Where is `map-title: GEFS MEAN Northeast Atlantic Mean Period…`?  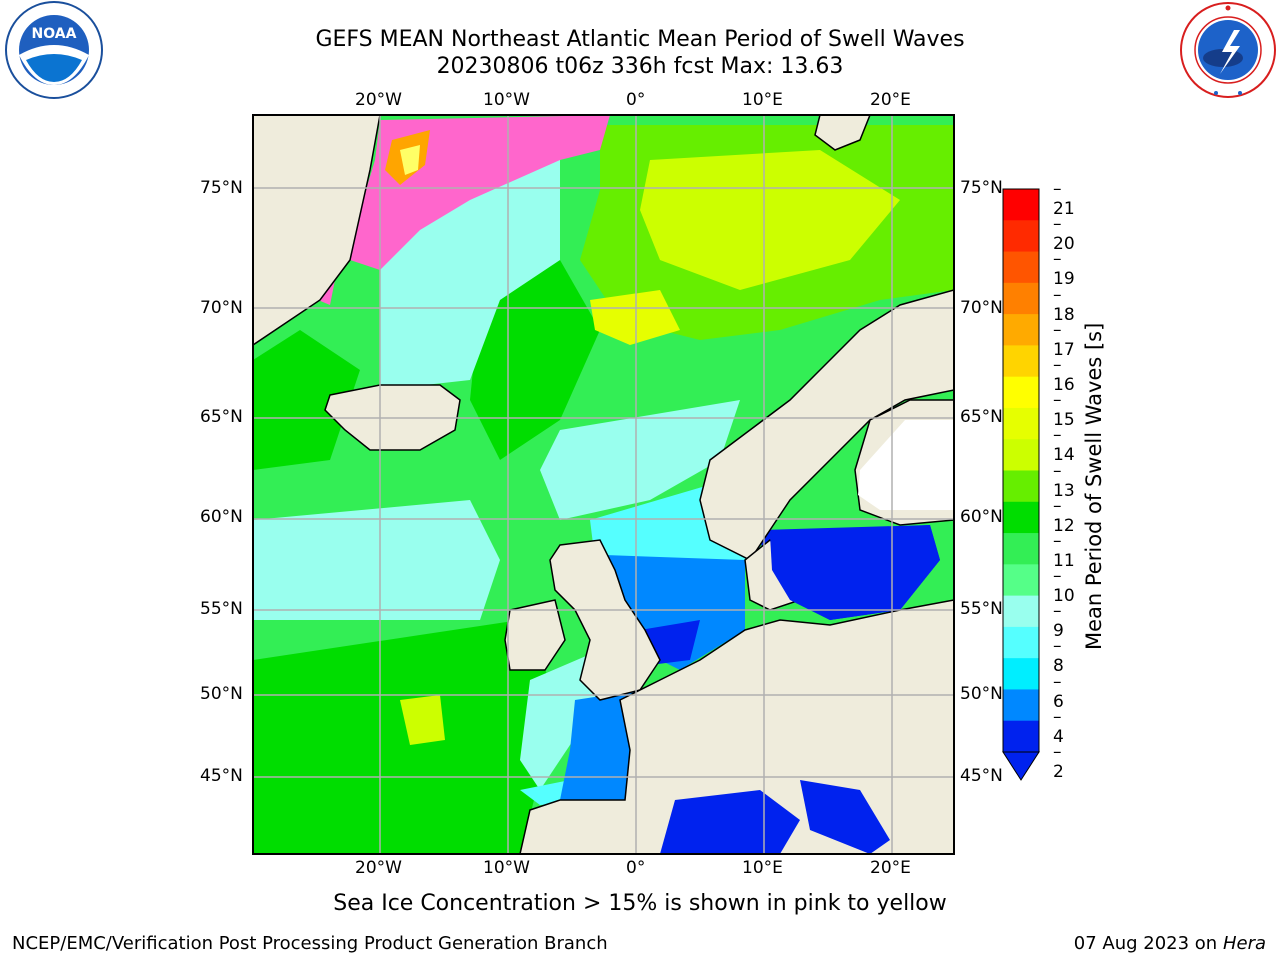 map-title: GEFS MEAN Northeast Atlantic Mean Period… is located at coordinates (640, 39).